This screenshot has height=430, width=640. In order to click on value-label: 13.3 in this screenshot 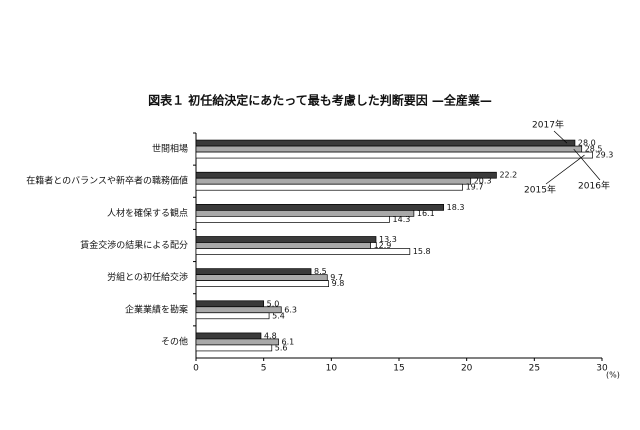, I will do `click(388, 239)`.